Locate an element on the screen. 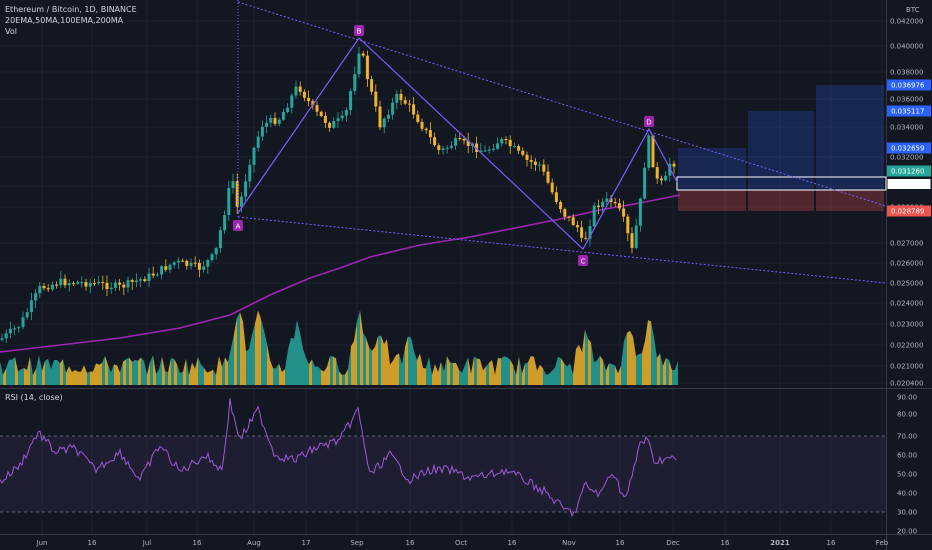 This screenshot has height=550, width=932. rsi-axis: 90.00 80.00 70.00 60.00 50.00 40.00 30.00 20.00 is located at coordinates (907, 465).